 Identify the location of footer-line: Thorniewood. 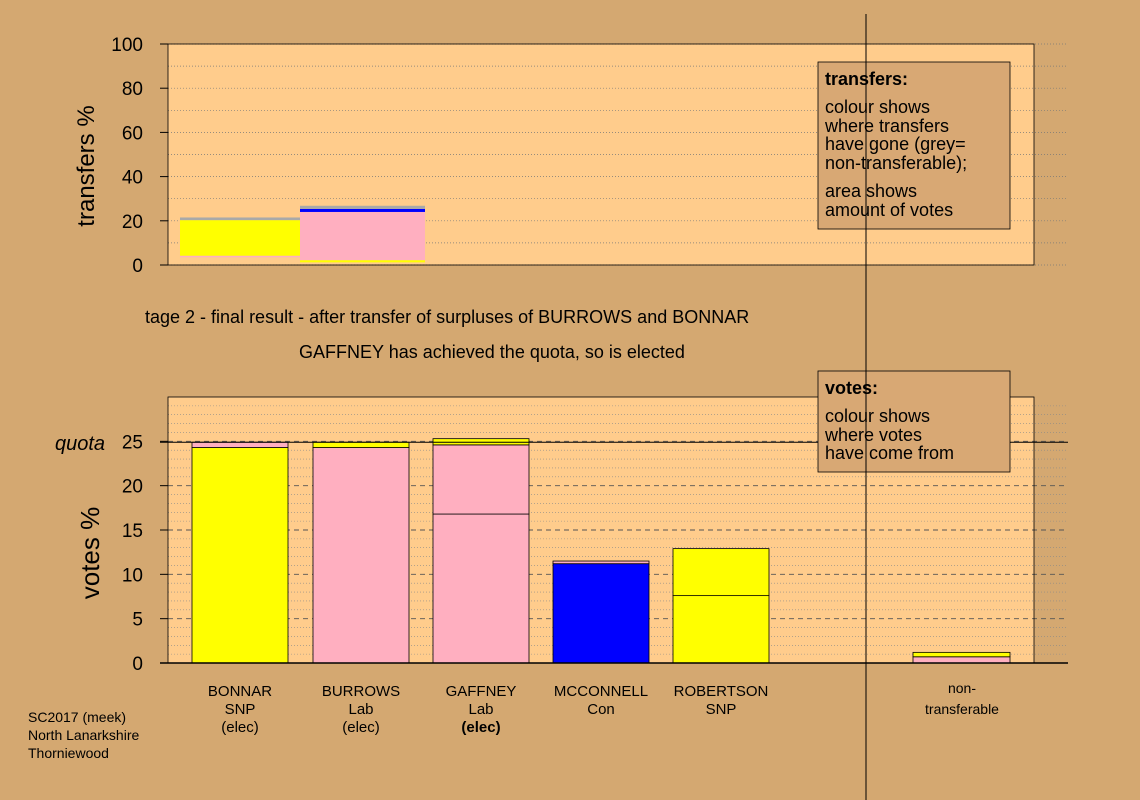
(68, 753).